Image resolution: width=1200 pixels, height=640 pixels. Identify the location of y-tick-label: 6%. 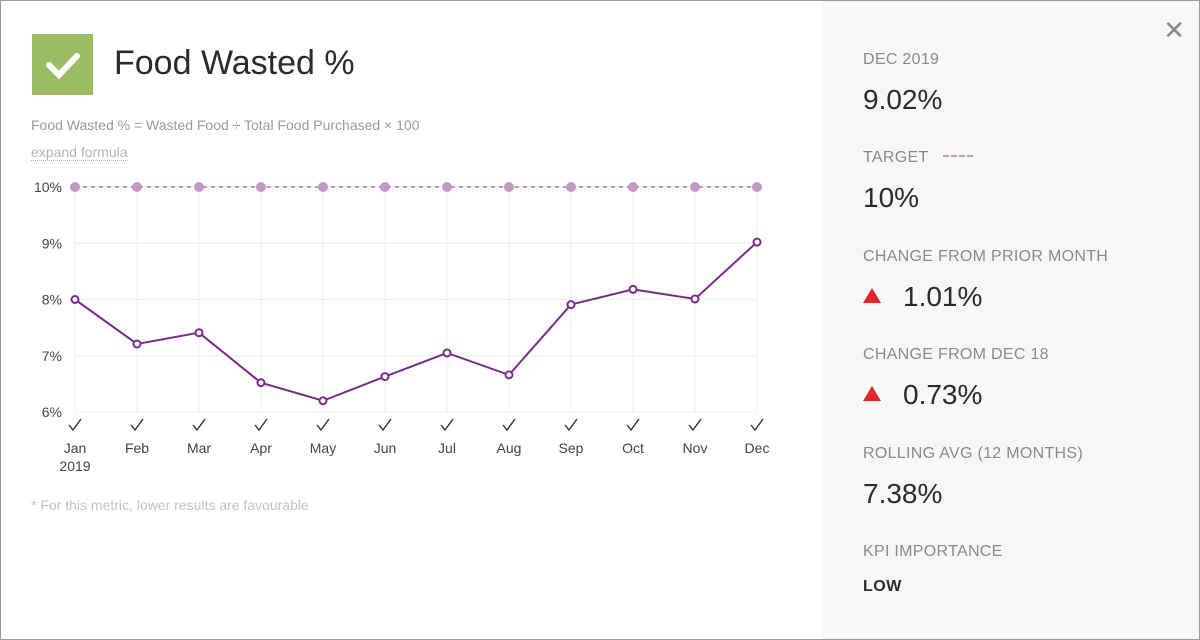
(52, 412).